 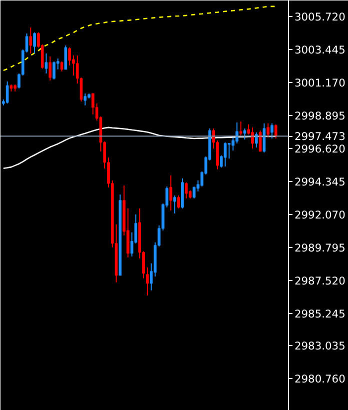 What do you see at coordinates (320, 248) in the screenshot?
I see `y-tick-label: 2989.795` at bounding box center [320, 248].